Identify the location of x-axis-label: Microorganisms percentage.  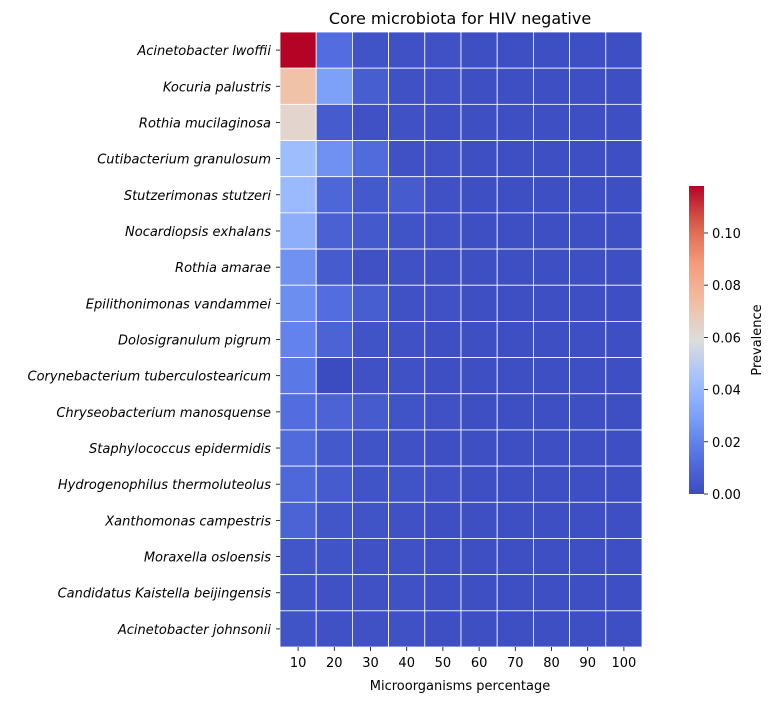
(460, 686).